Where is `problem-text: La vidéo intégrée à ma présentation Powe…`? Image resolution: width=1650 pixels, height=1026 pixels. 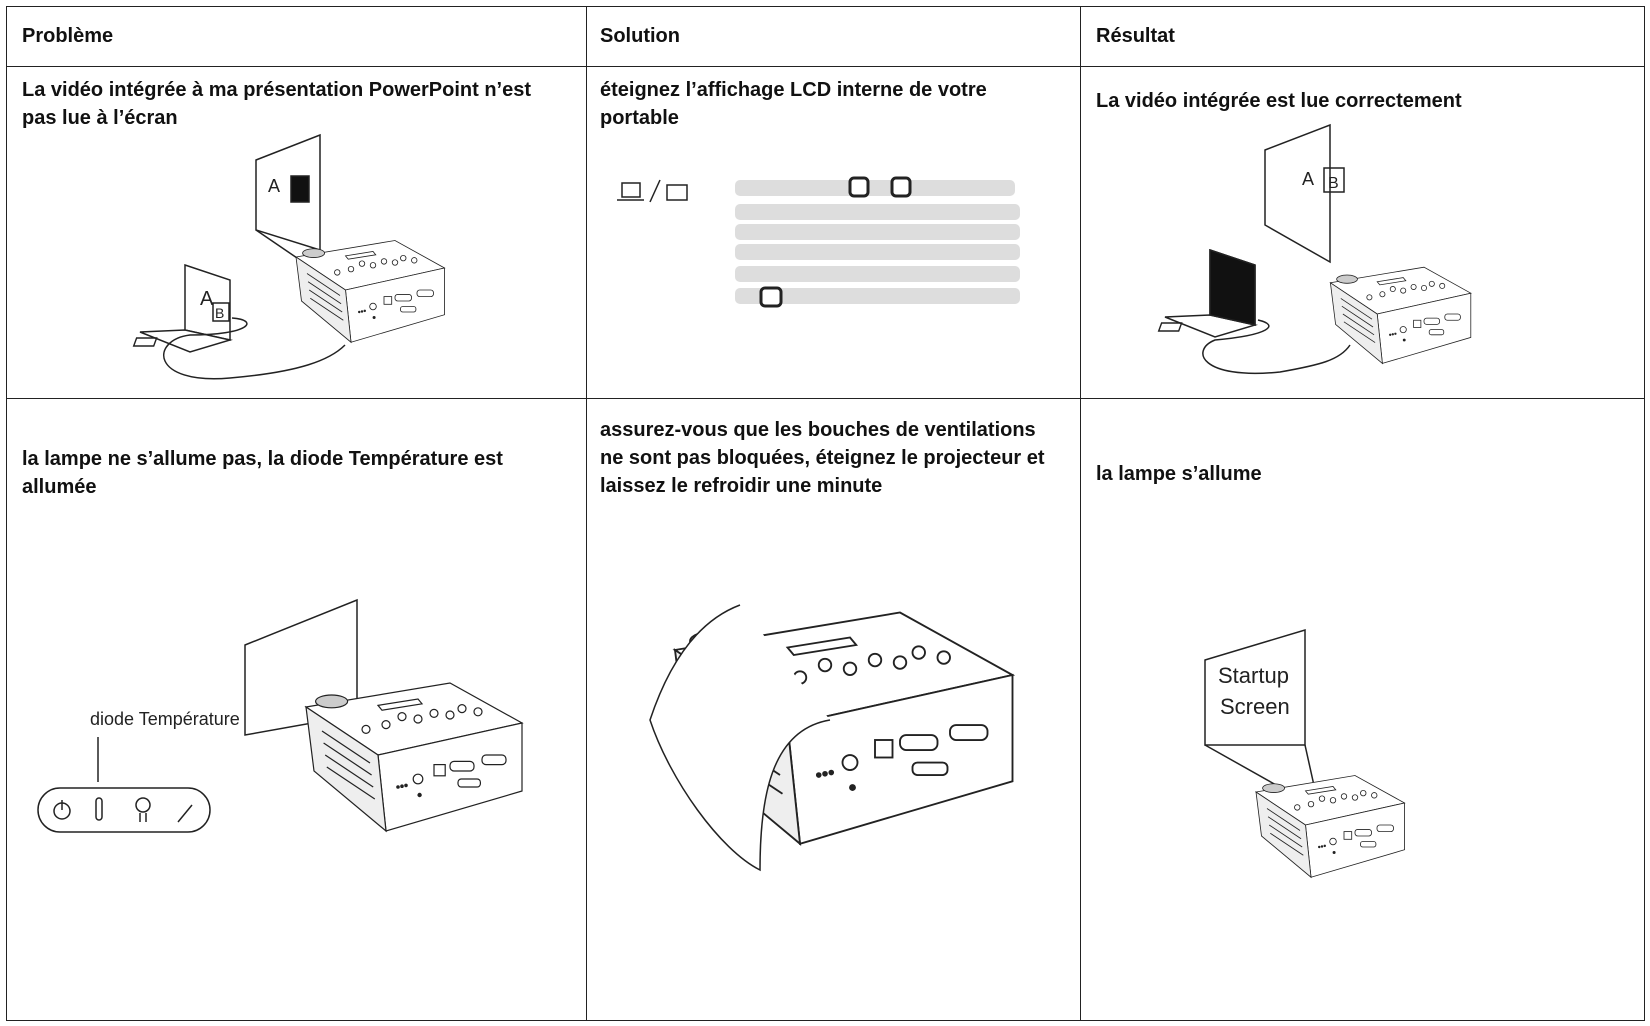
problem-text: La vidéo intégrée à ma présentation Powe… is located at coordinates (277, 104).